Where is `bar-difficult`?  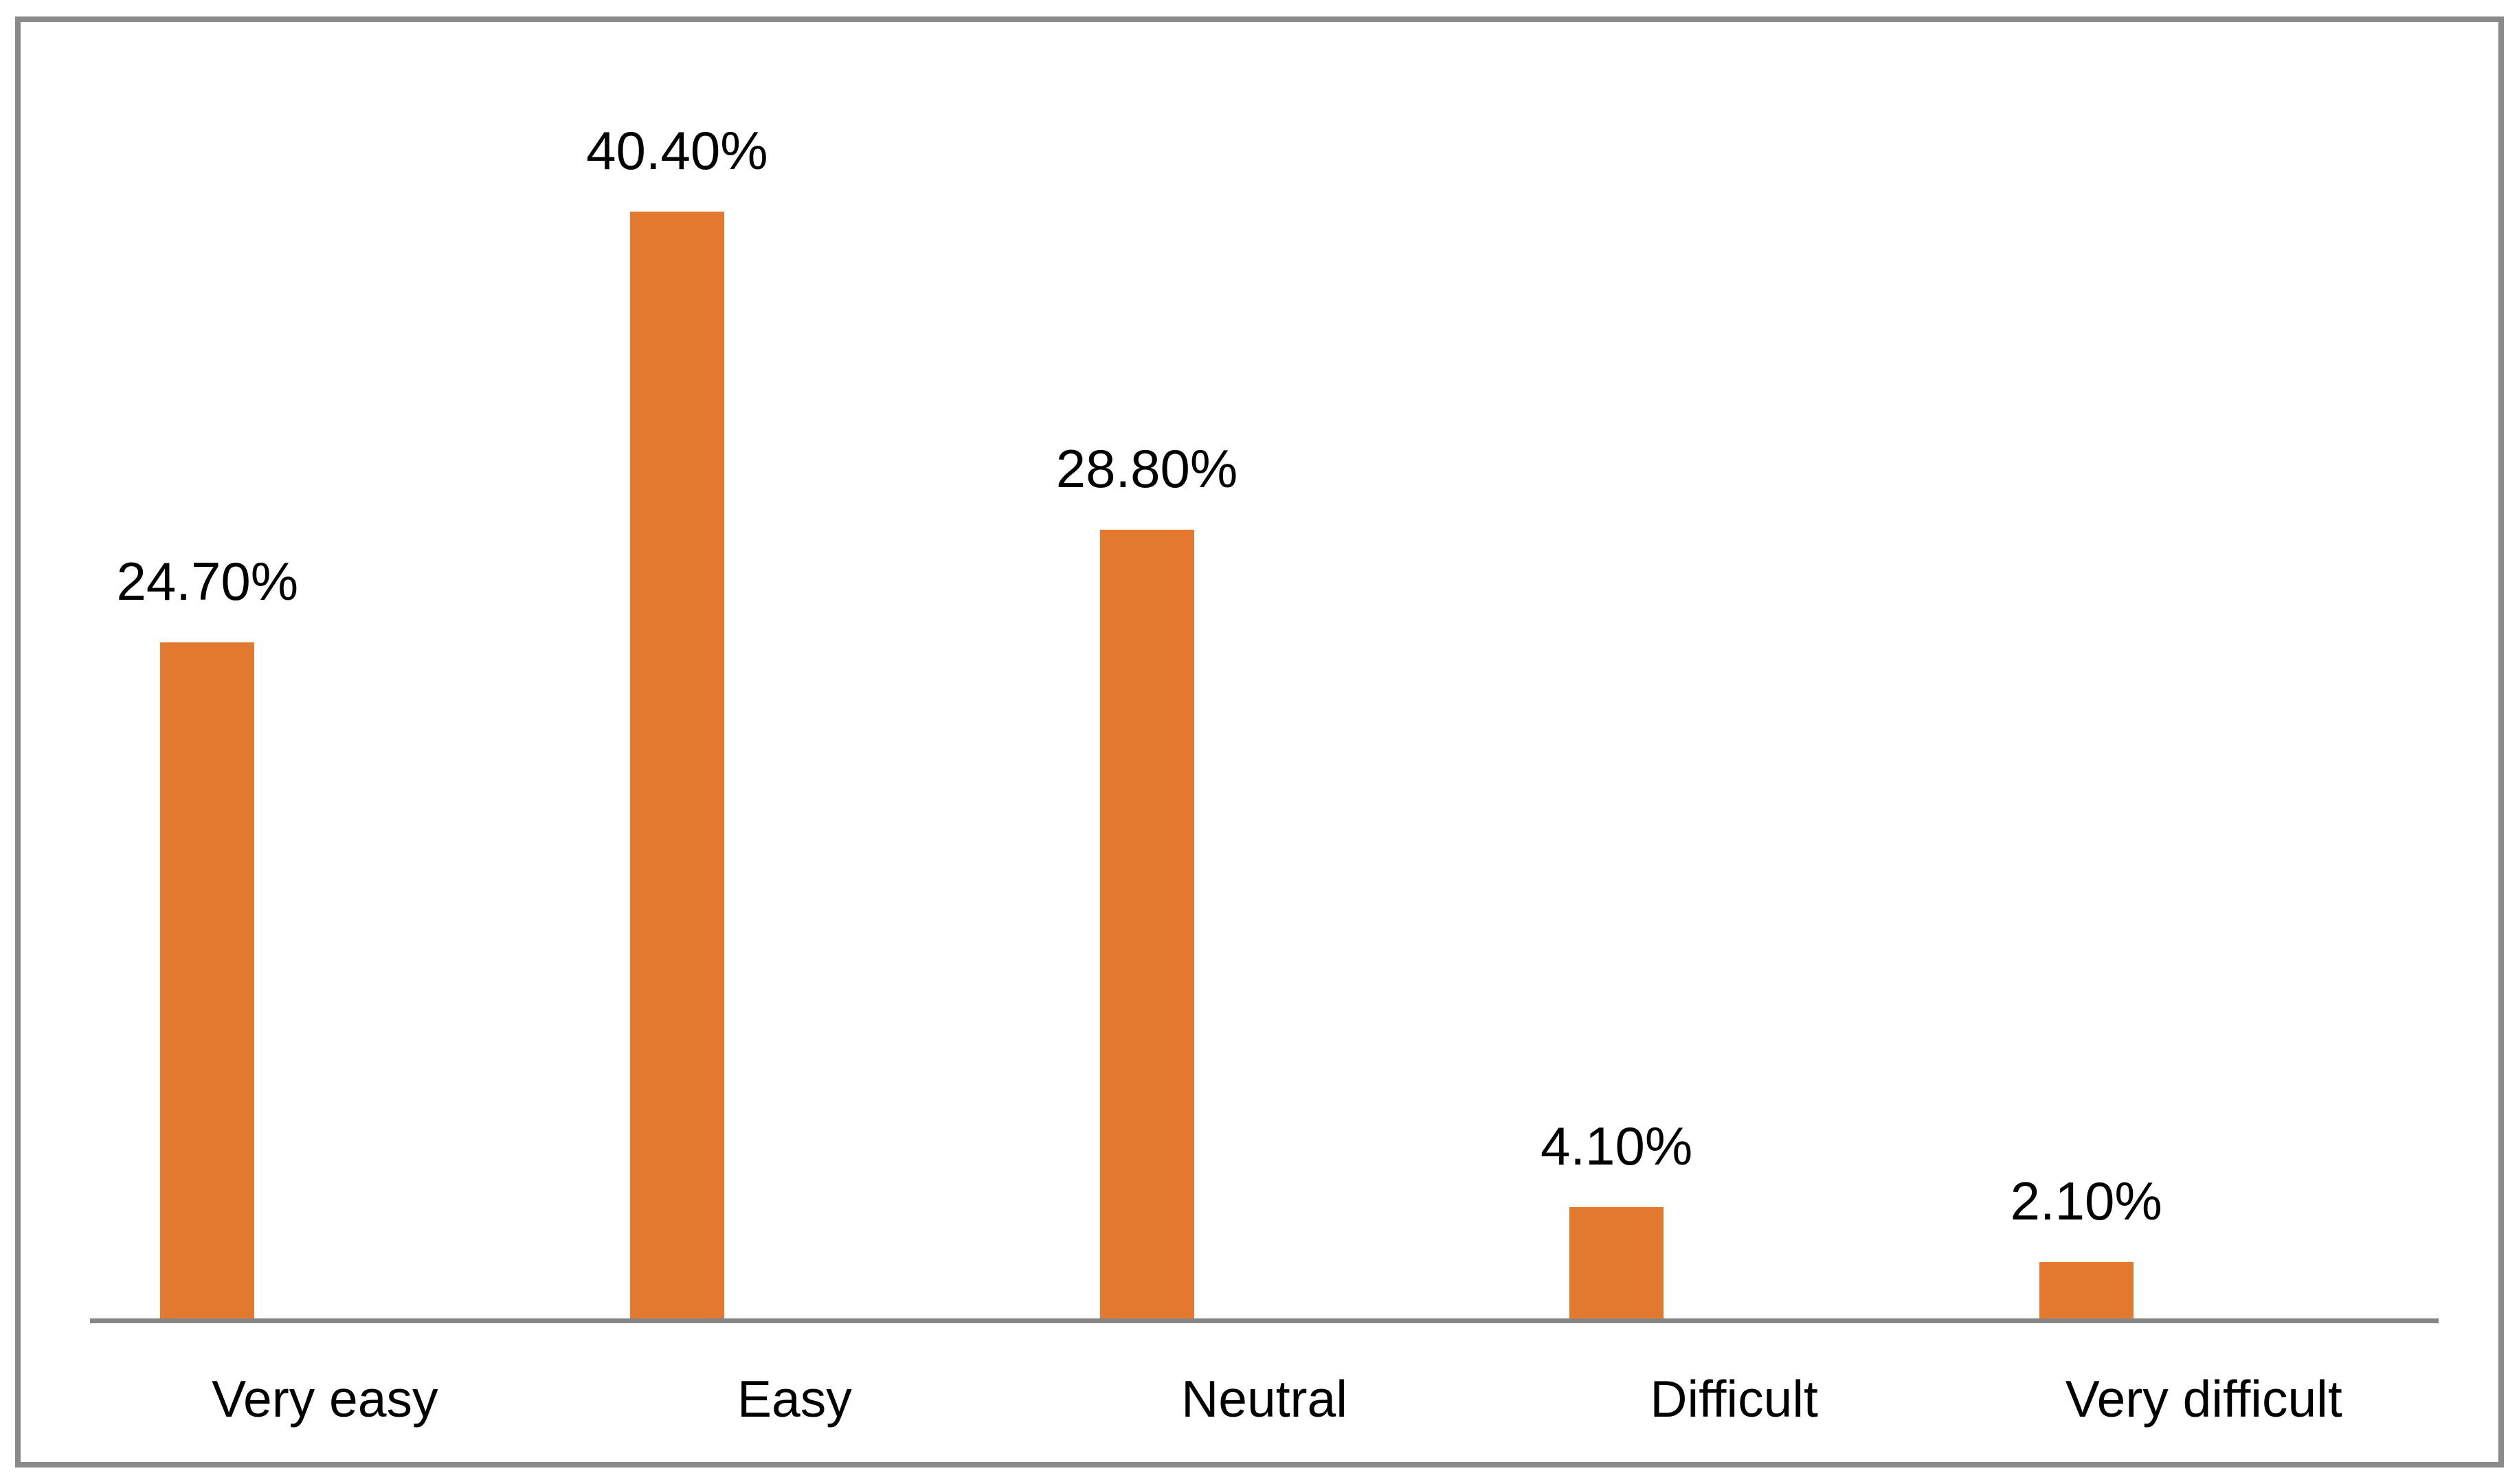 bar-difficult is located at coordinates (1616, 1263).